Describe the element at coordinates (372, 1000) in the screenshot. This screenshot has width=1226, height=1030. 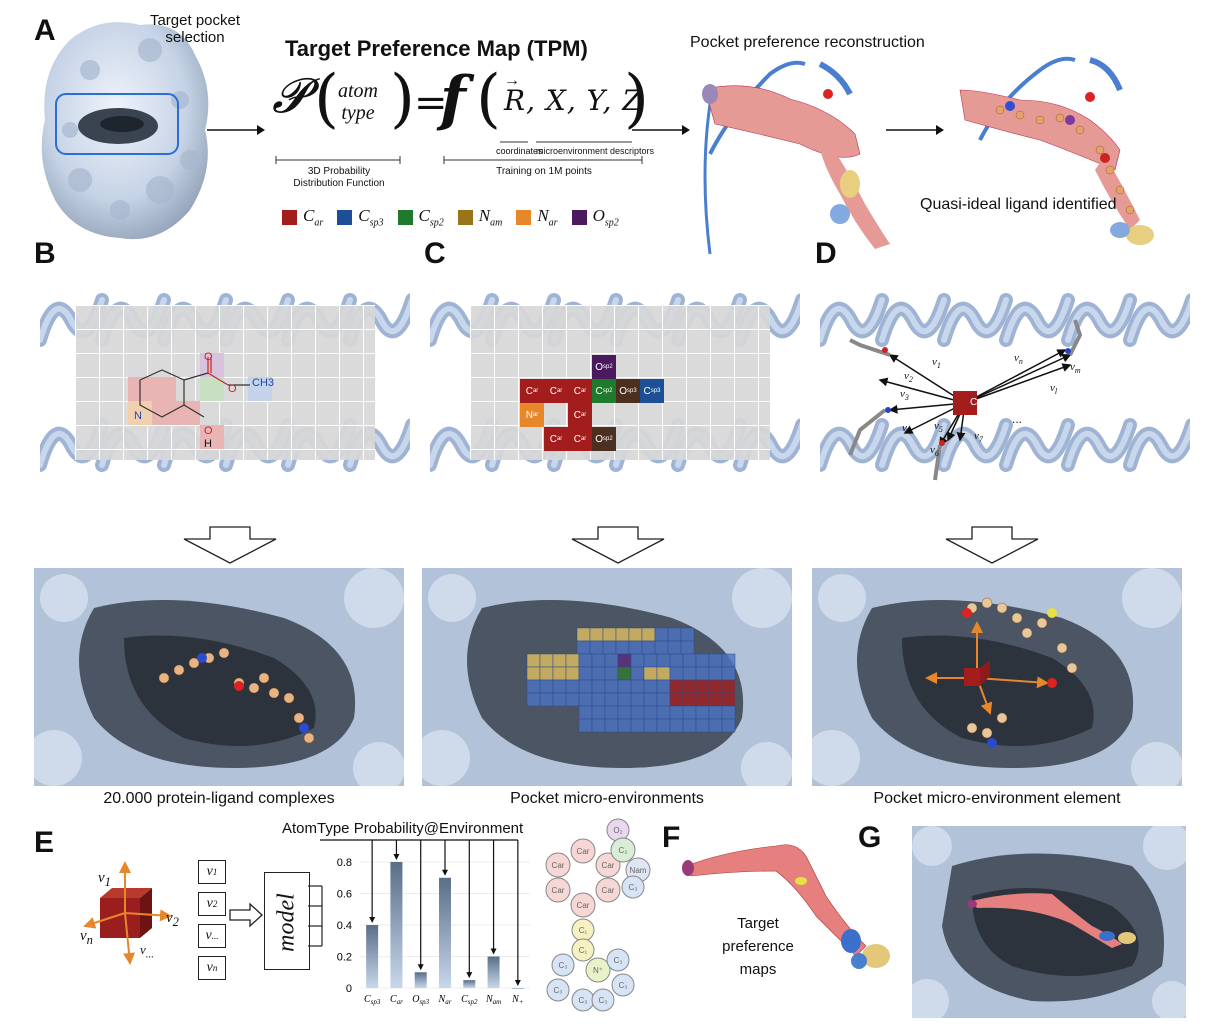
I see `x-tick-label: Csp3` at that location.